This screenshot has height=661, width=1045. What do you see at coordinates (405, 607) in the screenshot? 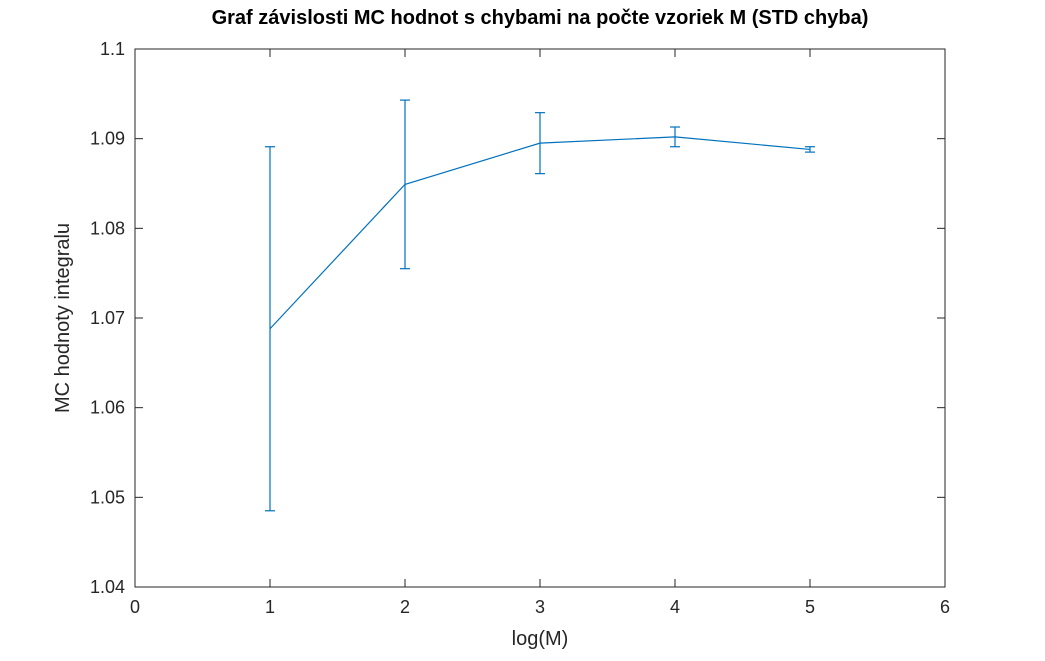
I see `x-tick-label: 2` at bounding box center [405, 607].